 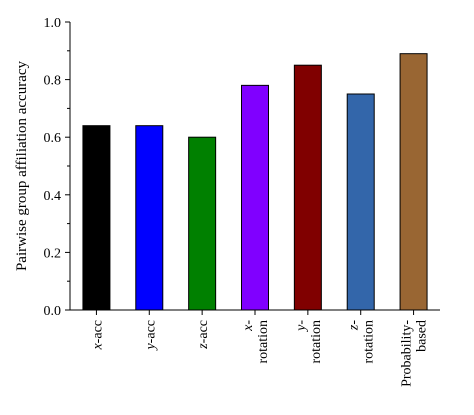 What do you see at coordinates (301, 326) in the screenshot?
I see `x-category-label: y-` at bounding box center [301, 326].